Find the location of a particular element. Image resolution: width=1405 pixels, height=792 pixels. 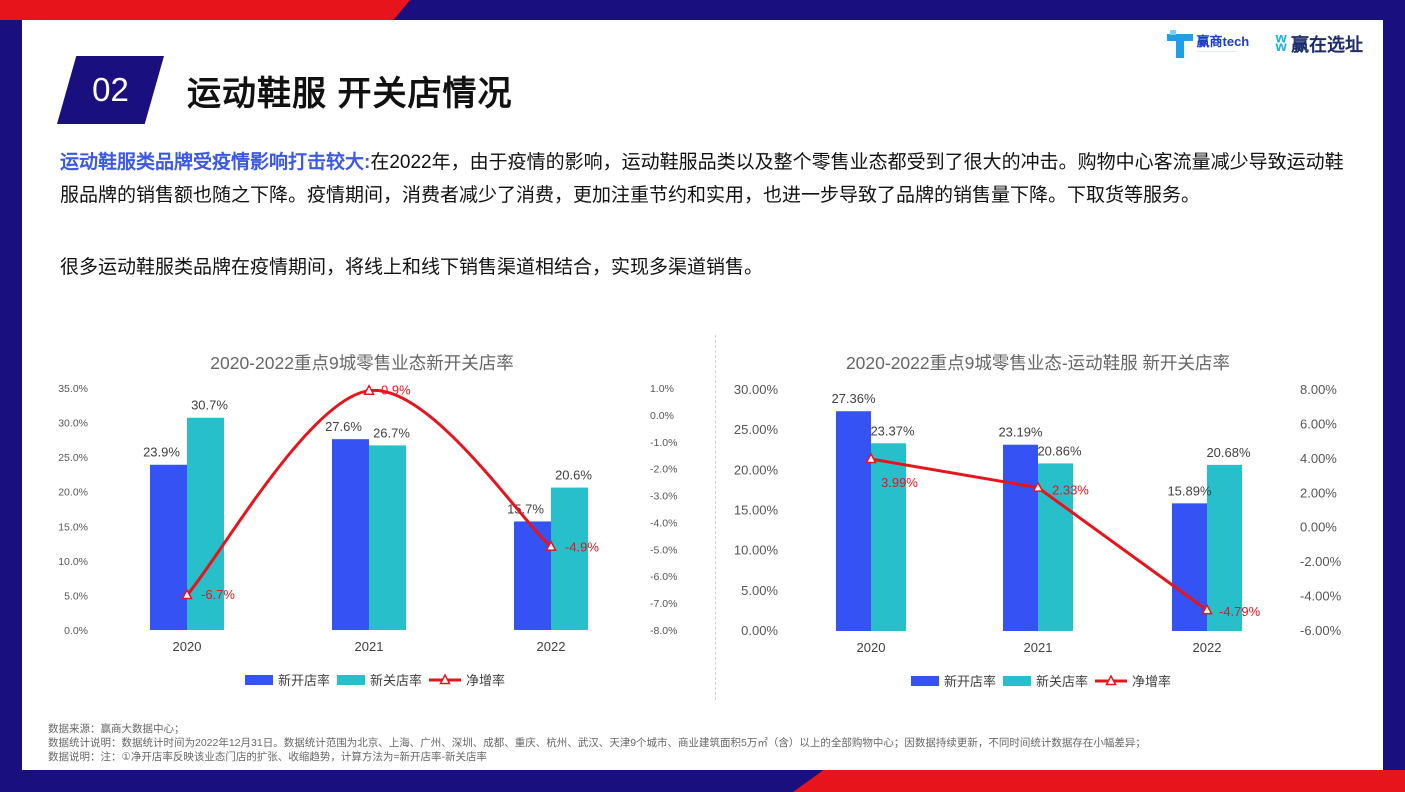

y2-tick-label: 8.00% is located at coordinates (1318, 389).